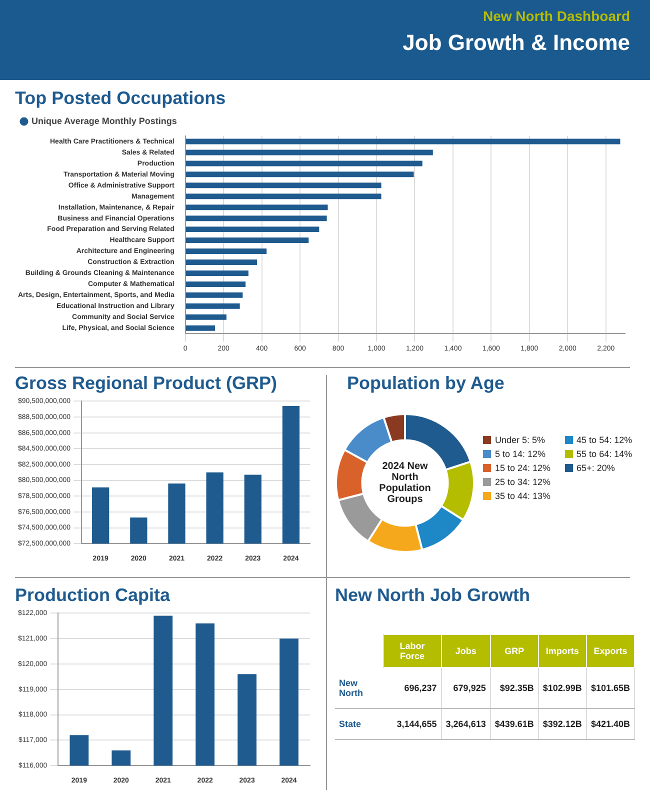 The height and width of the screenshot is (800, 650). I want to click on text: New North Dashboard, so click(556, 16).